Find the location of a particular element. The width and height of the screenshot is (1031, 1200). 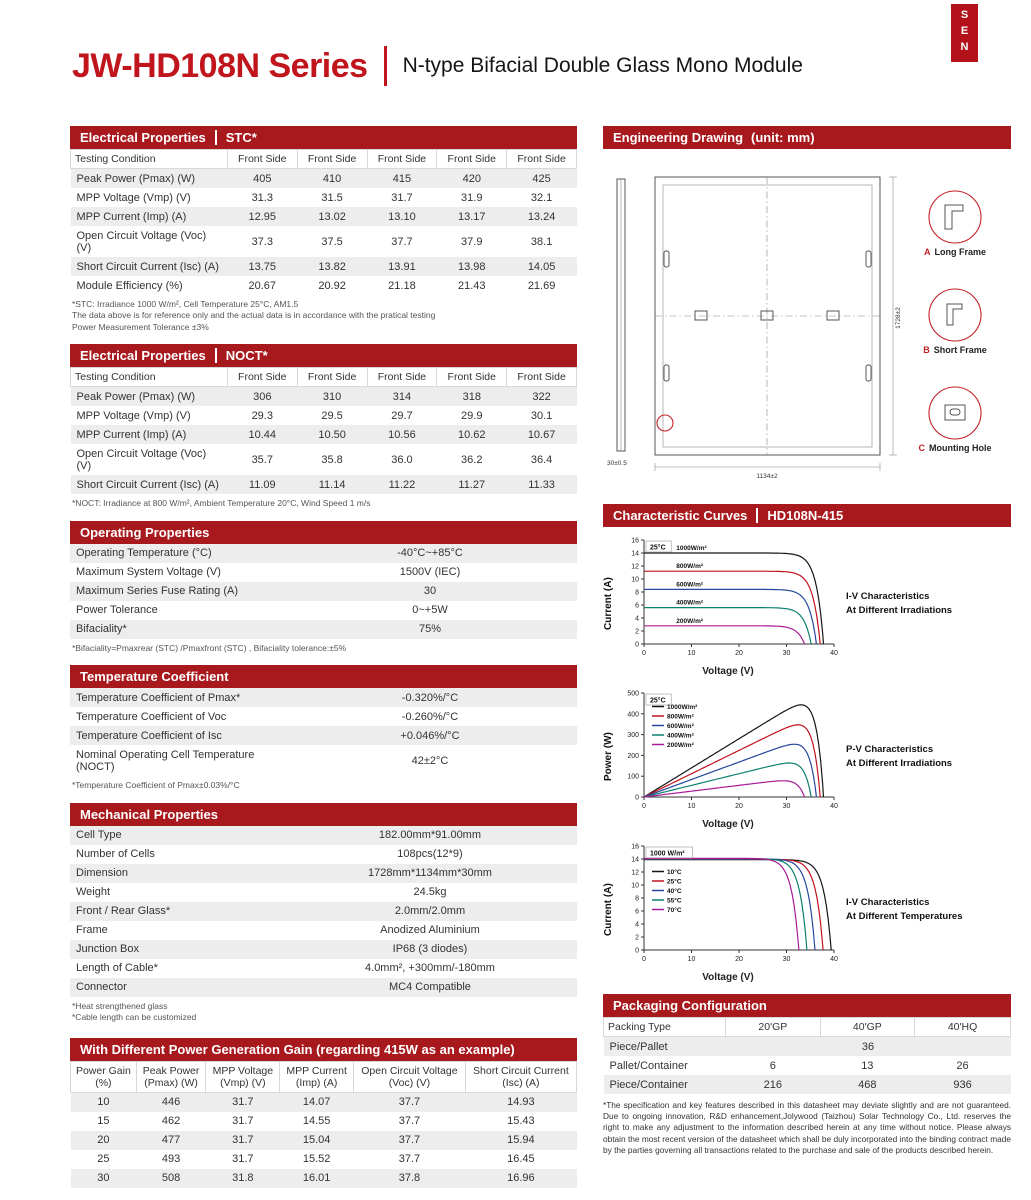

width-dimension: 1134±2 is located at coordinates (767, 476).